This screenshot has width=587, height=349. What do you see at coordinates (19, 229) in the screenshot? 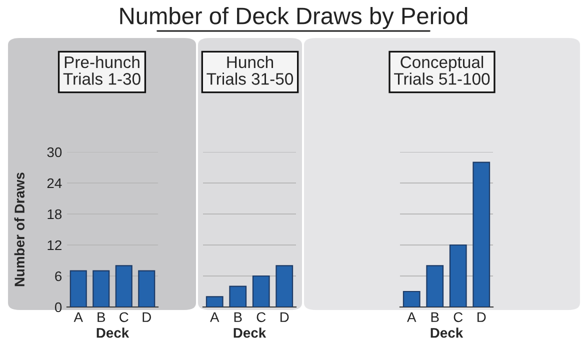
I see `y-axis-title: Number of Draws` at bounding box center [19, 229].